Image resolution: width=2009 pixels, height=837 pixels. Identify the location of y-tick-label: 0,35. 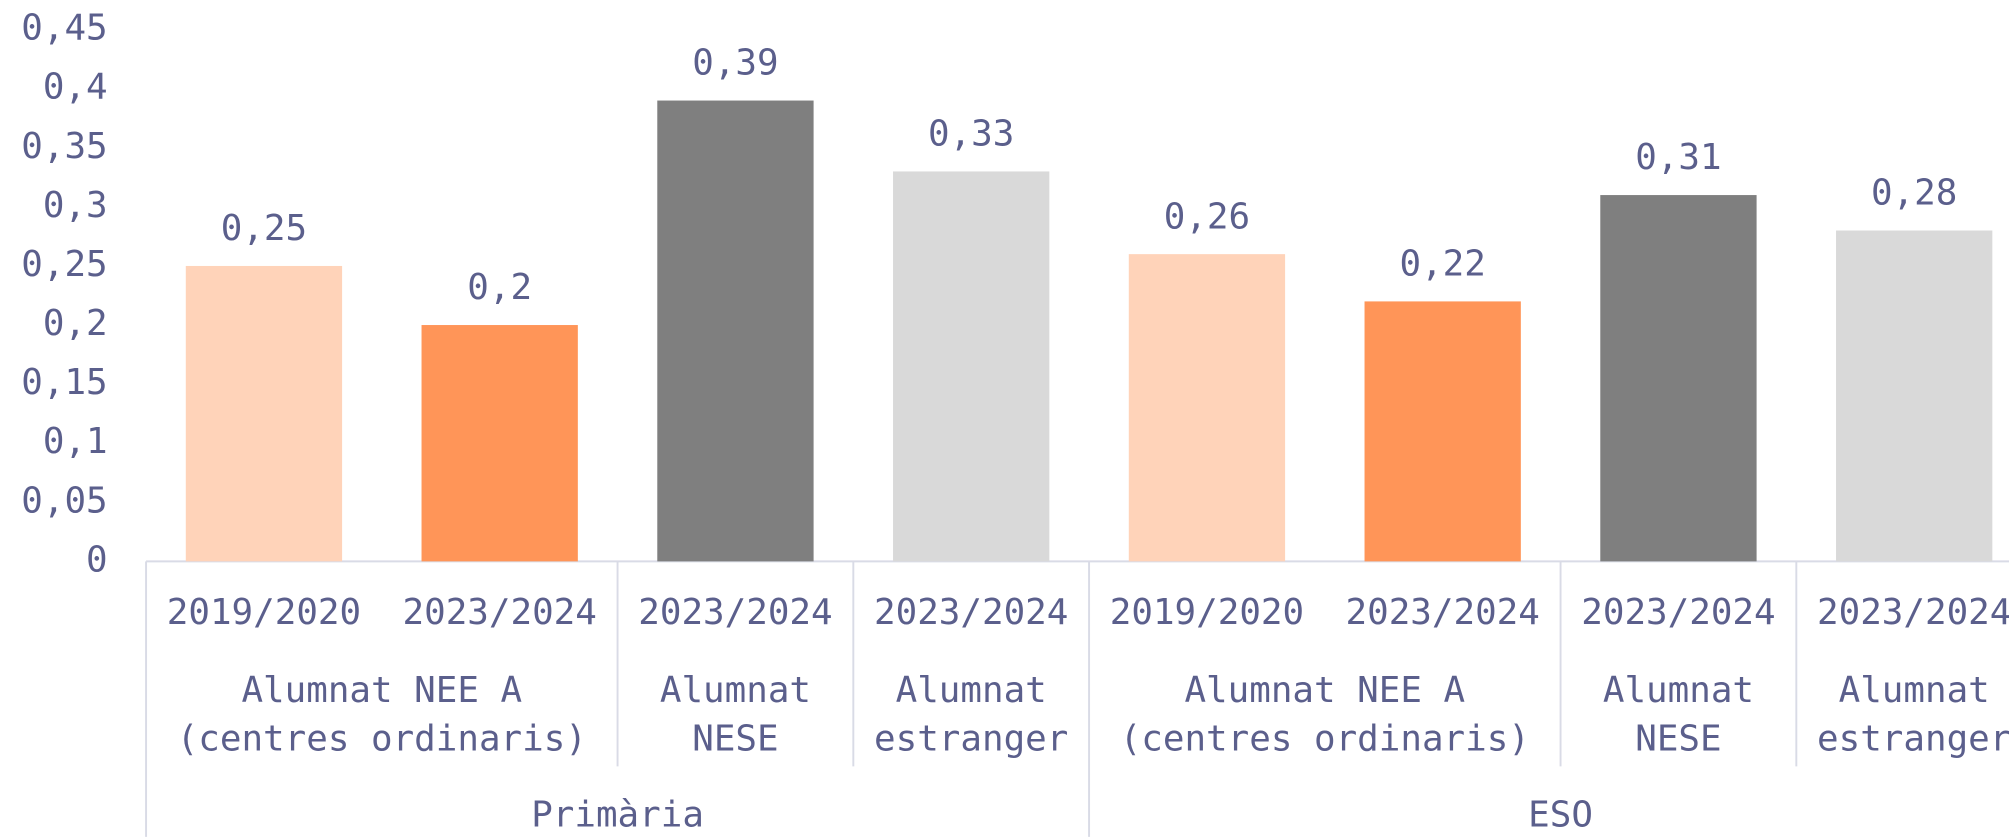
(64, 146).